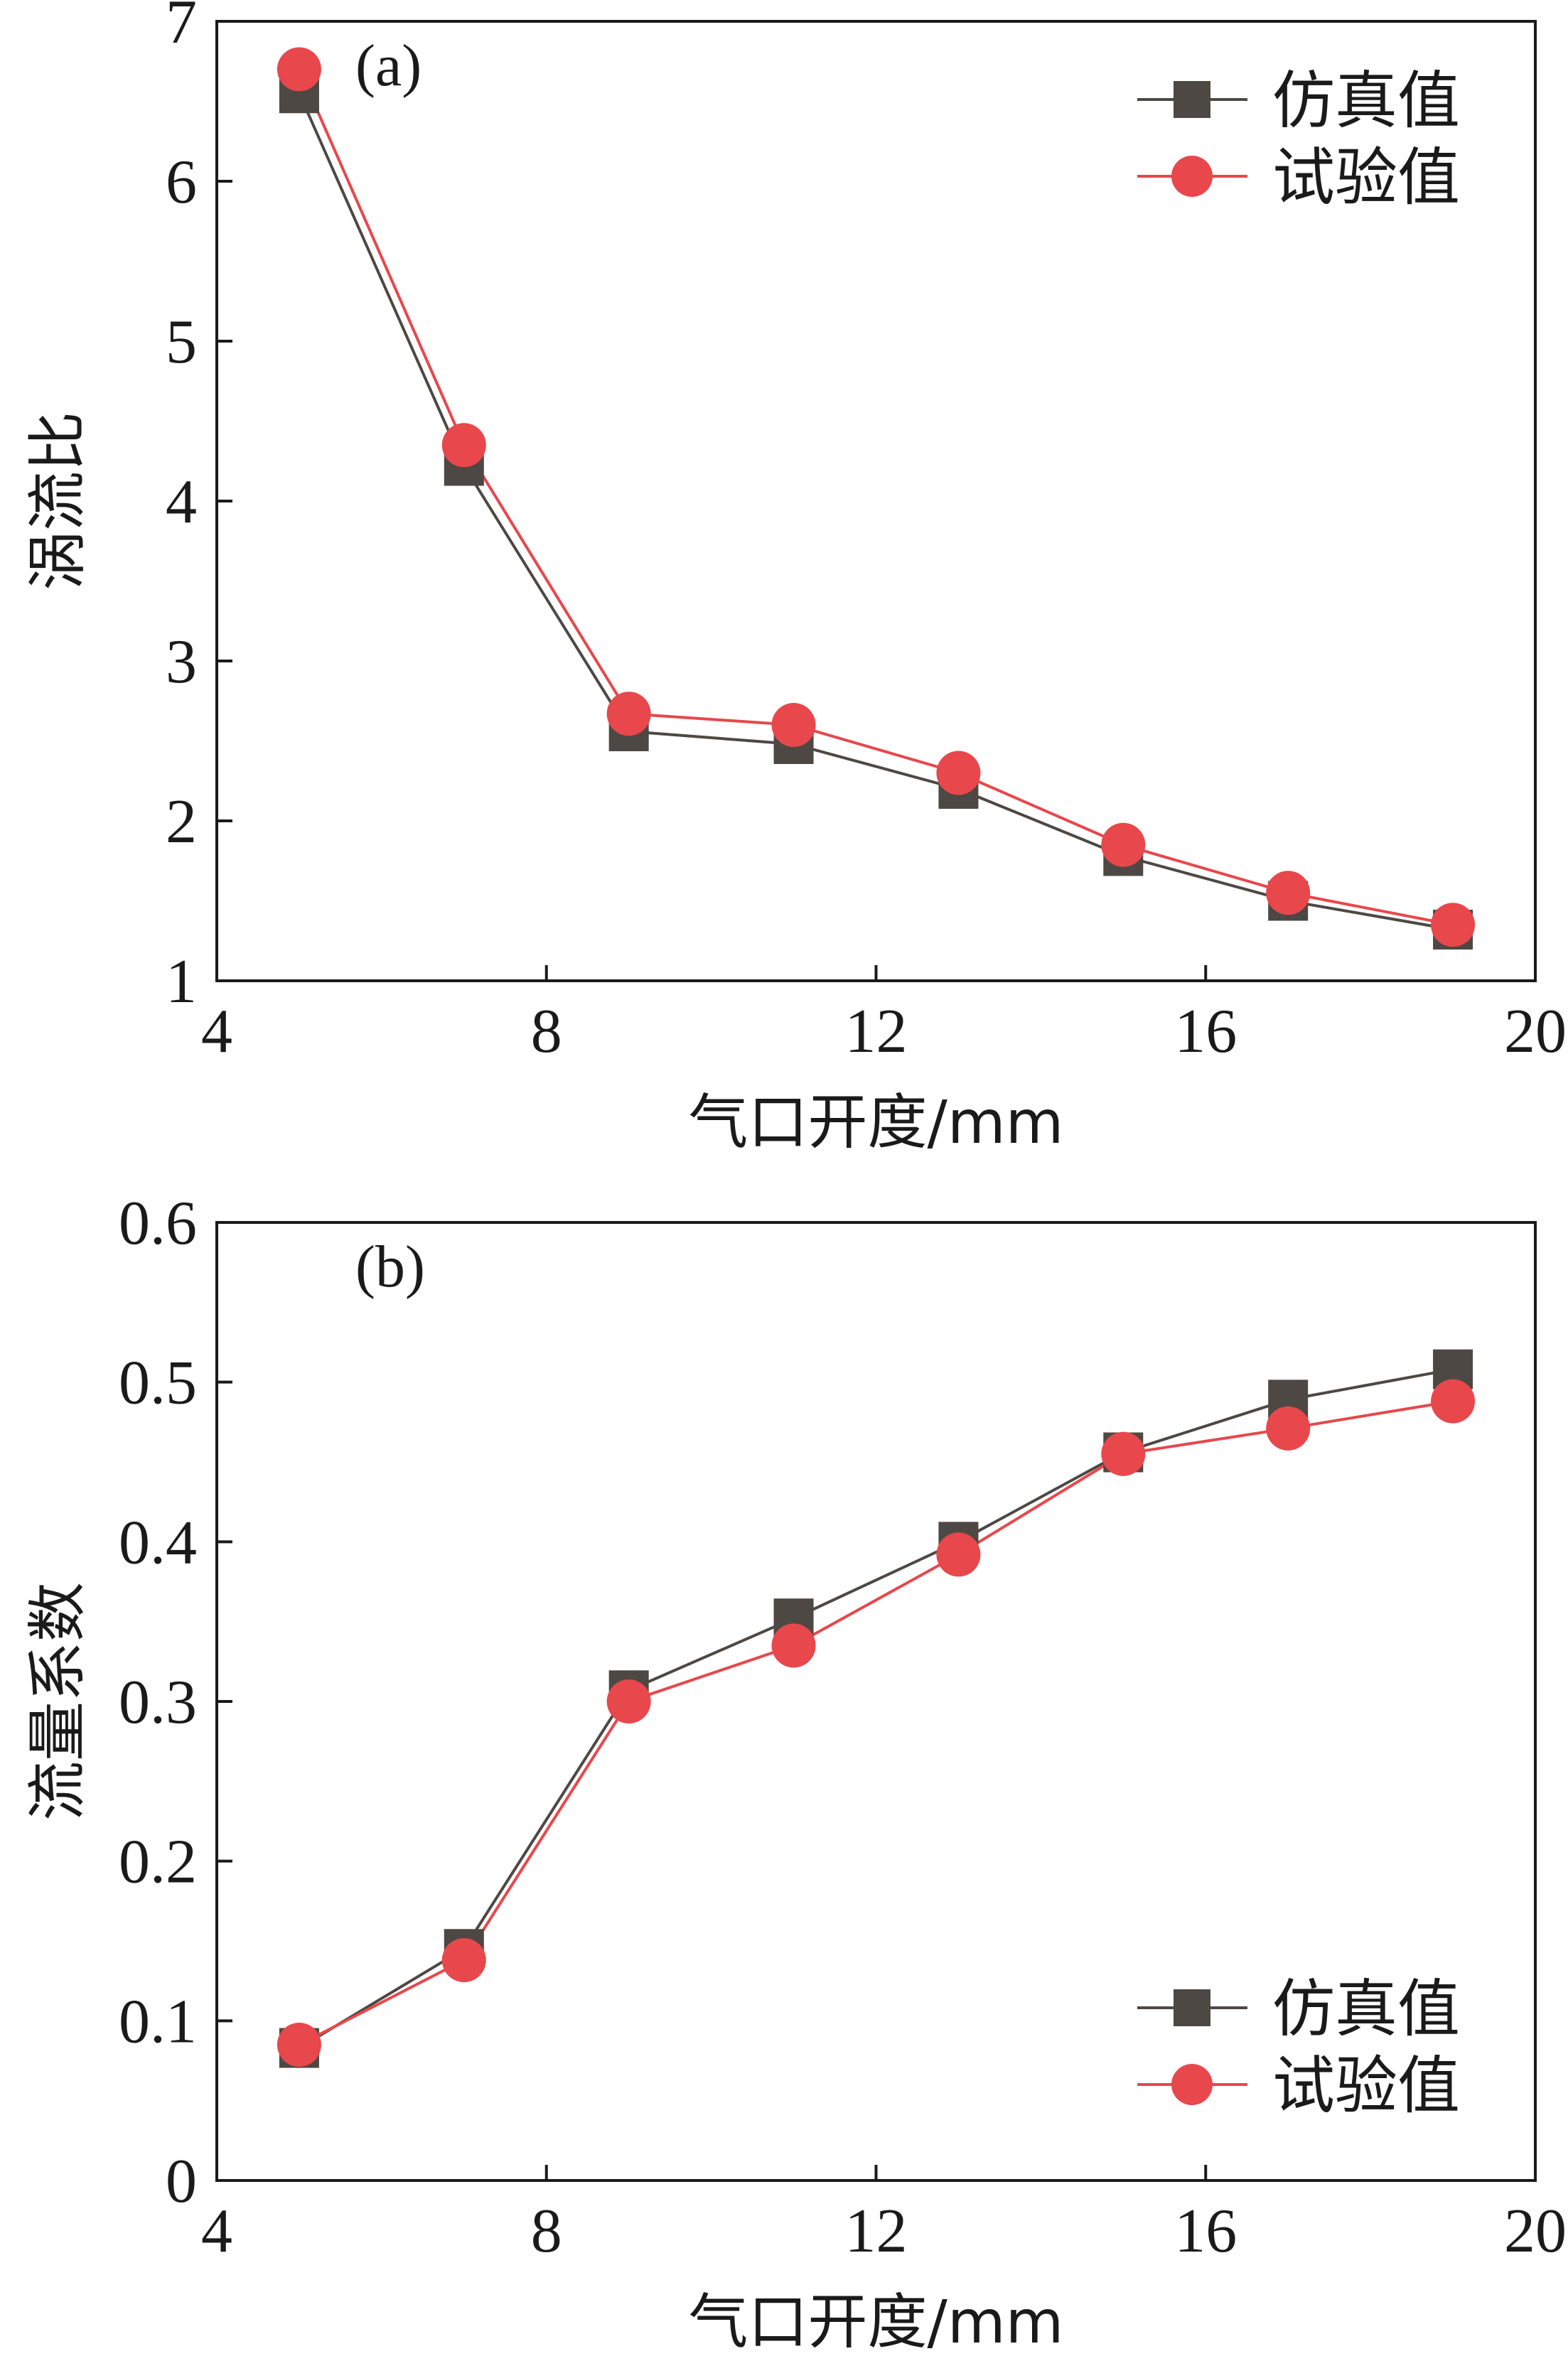 The width and height of the screenshot is (1568, 2361). Describe the element at coordinates (182, 503) in the screenshot. I see `y-tick-label: 4` at that location.